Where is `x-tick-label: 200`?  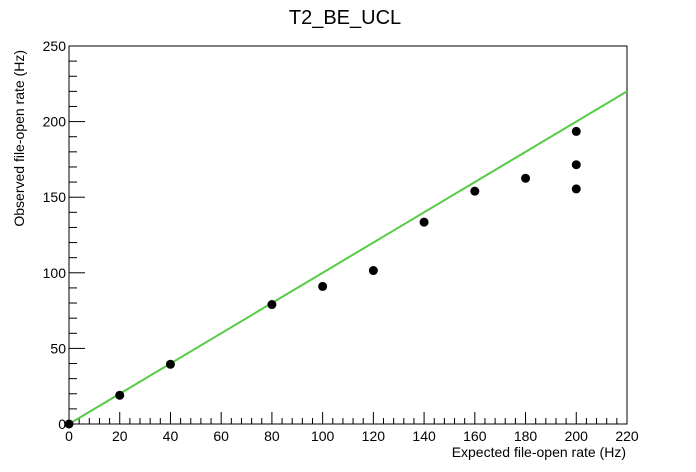
x-tick-label: 200 is located at coordinates (577, 436).